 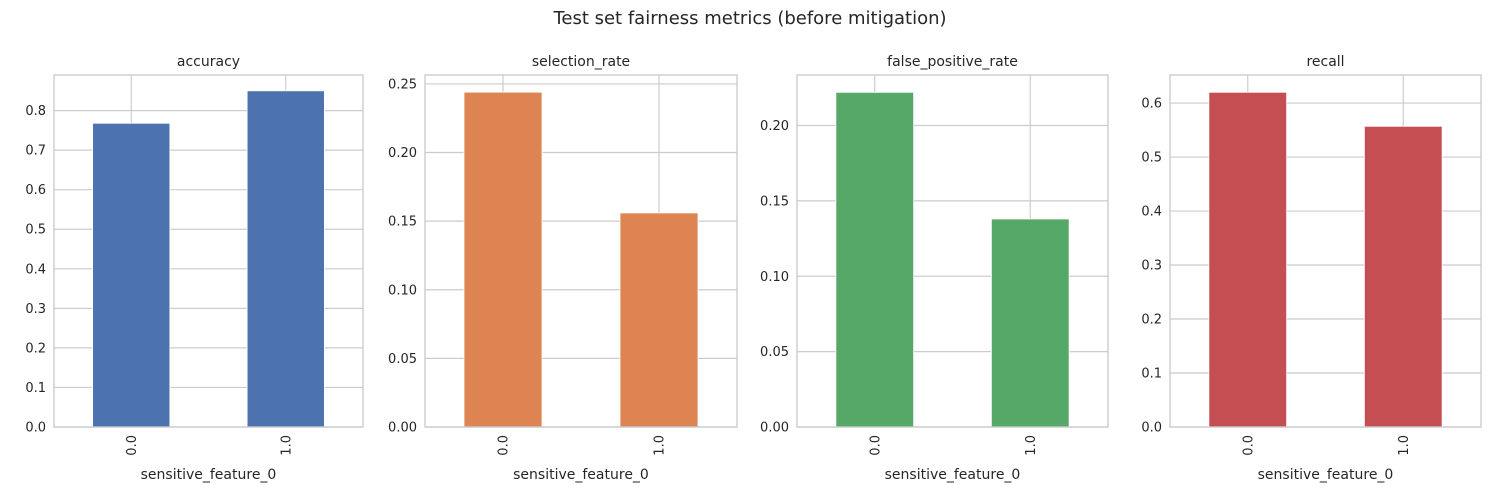 I want to click on y-tick-label: 0.8, so click(x=35, y=111).